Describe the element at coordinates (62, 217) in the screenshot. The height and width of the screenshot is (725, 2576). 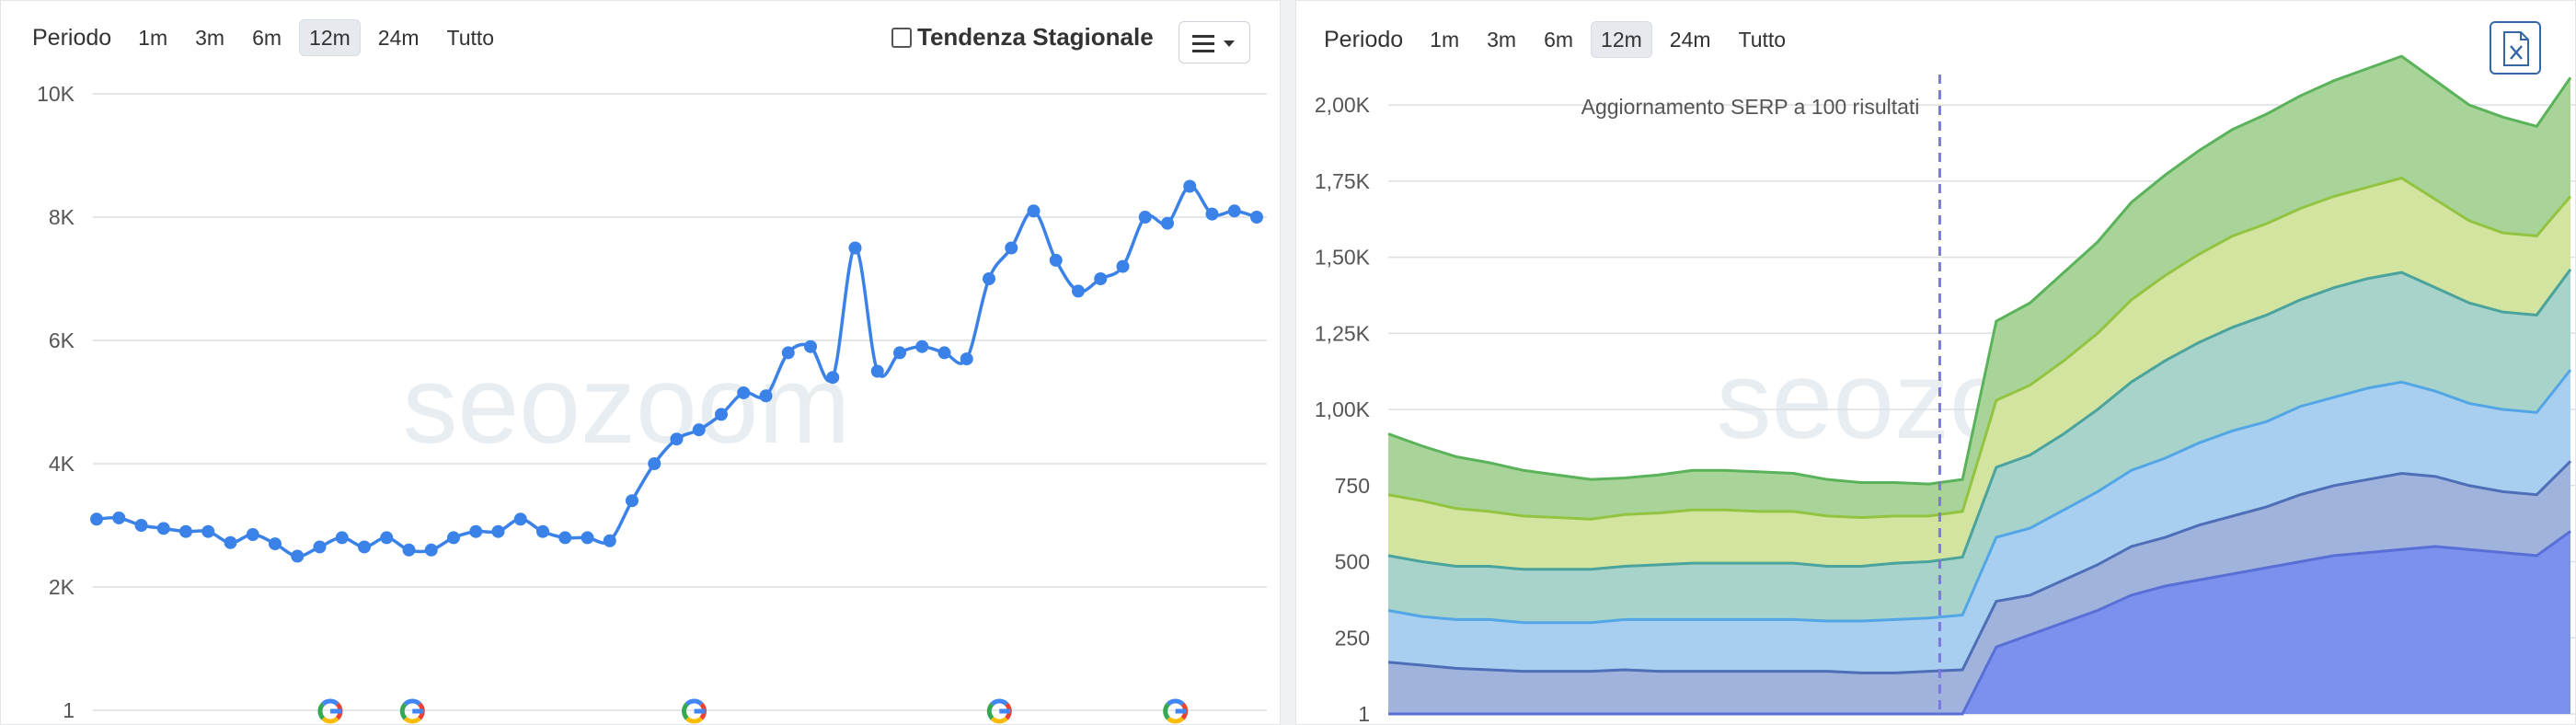
I see `y-tick-label: 8K` at that location.